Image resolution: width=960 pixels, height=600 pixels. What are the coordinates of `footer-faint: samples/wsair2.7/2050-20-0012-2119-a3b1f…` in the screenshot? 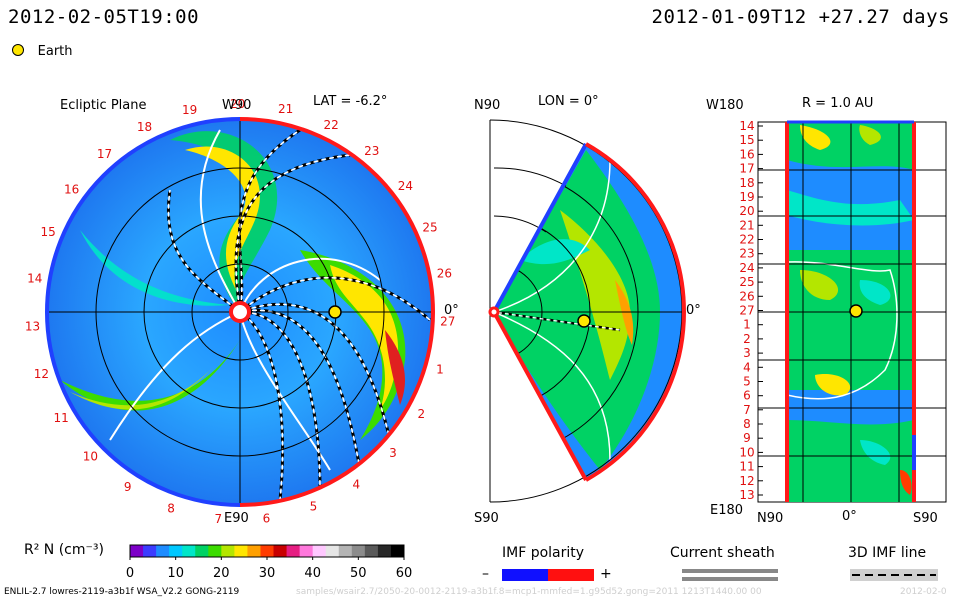 It's located at (529, 592).